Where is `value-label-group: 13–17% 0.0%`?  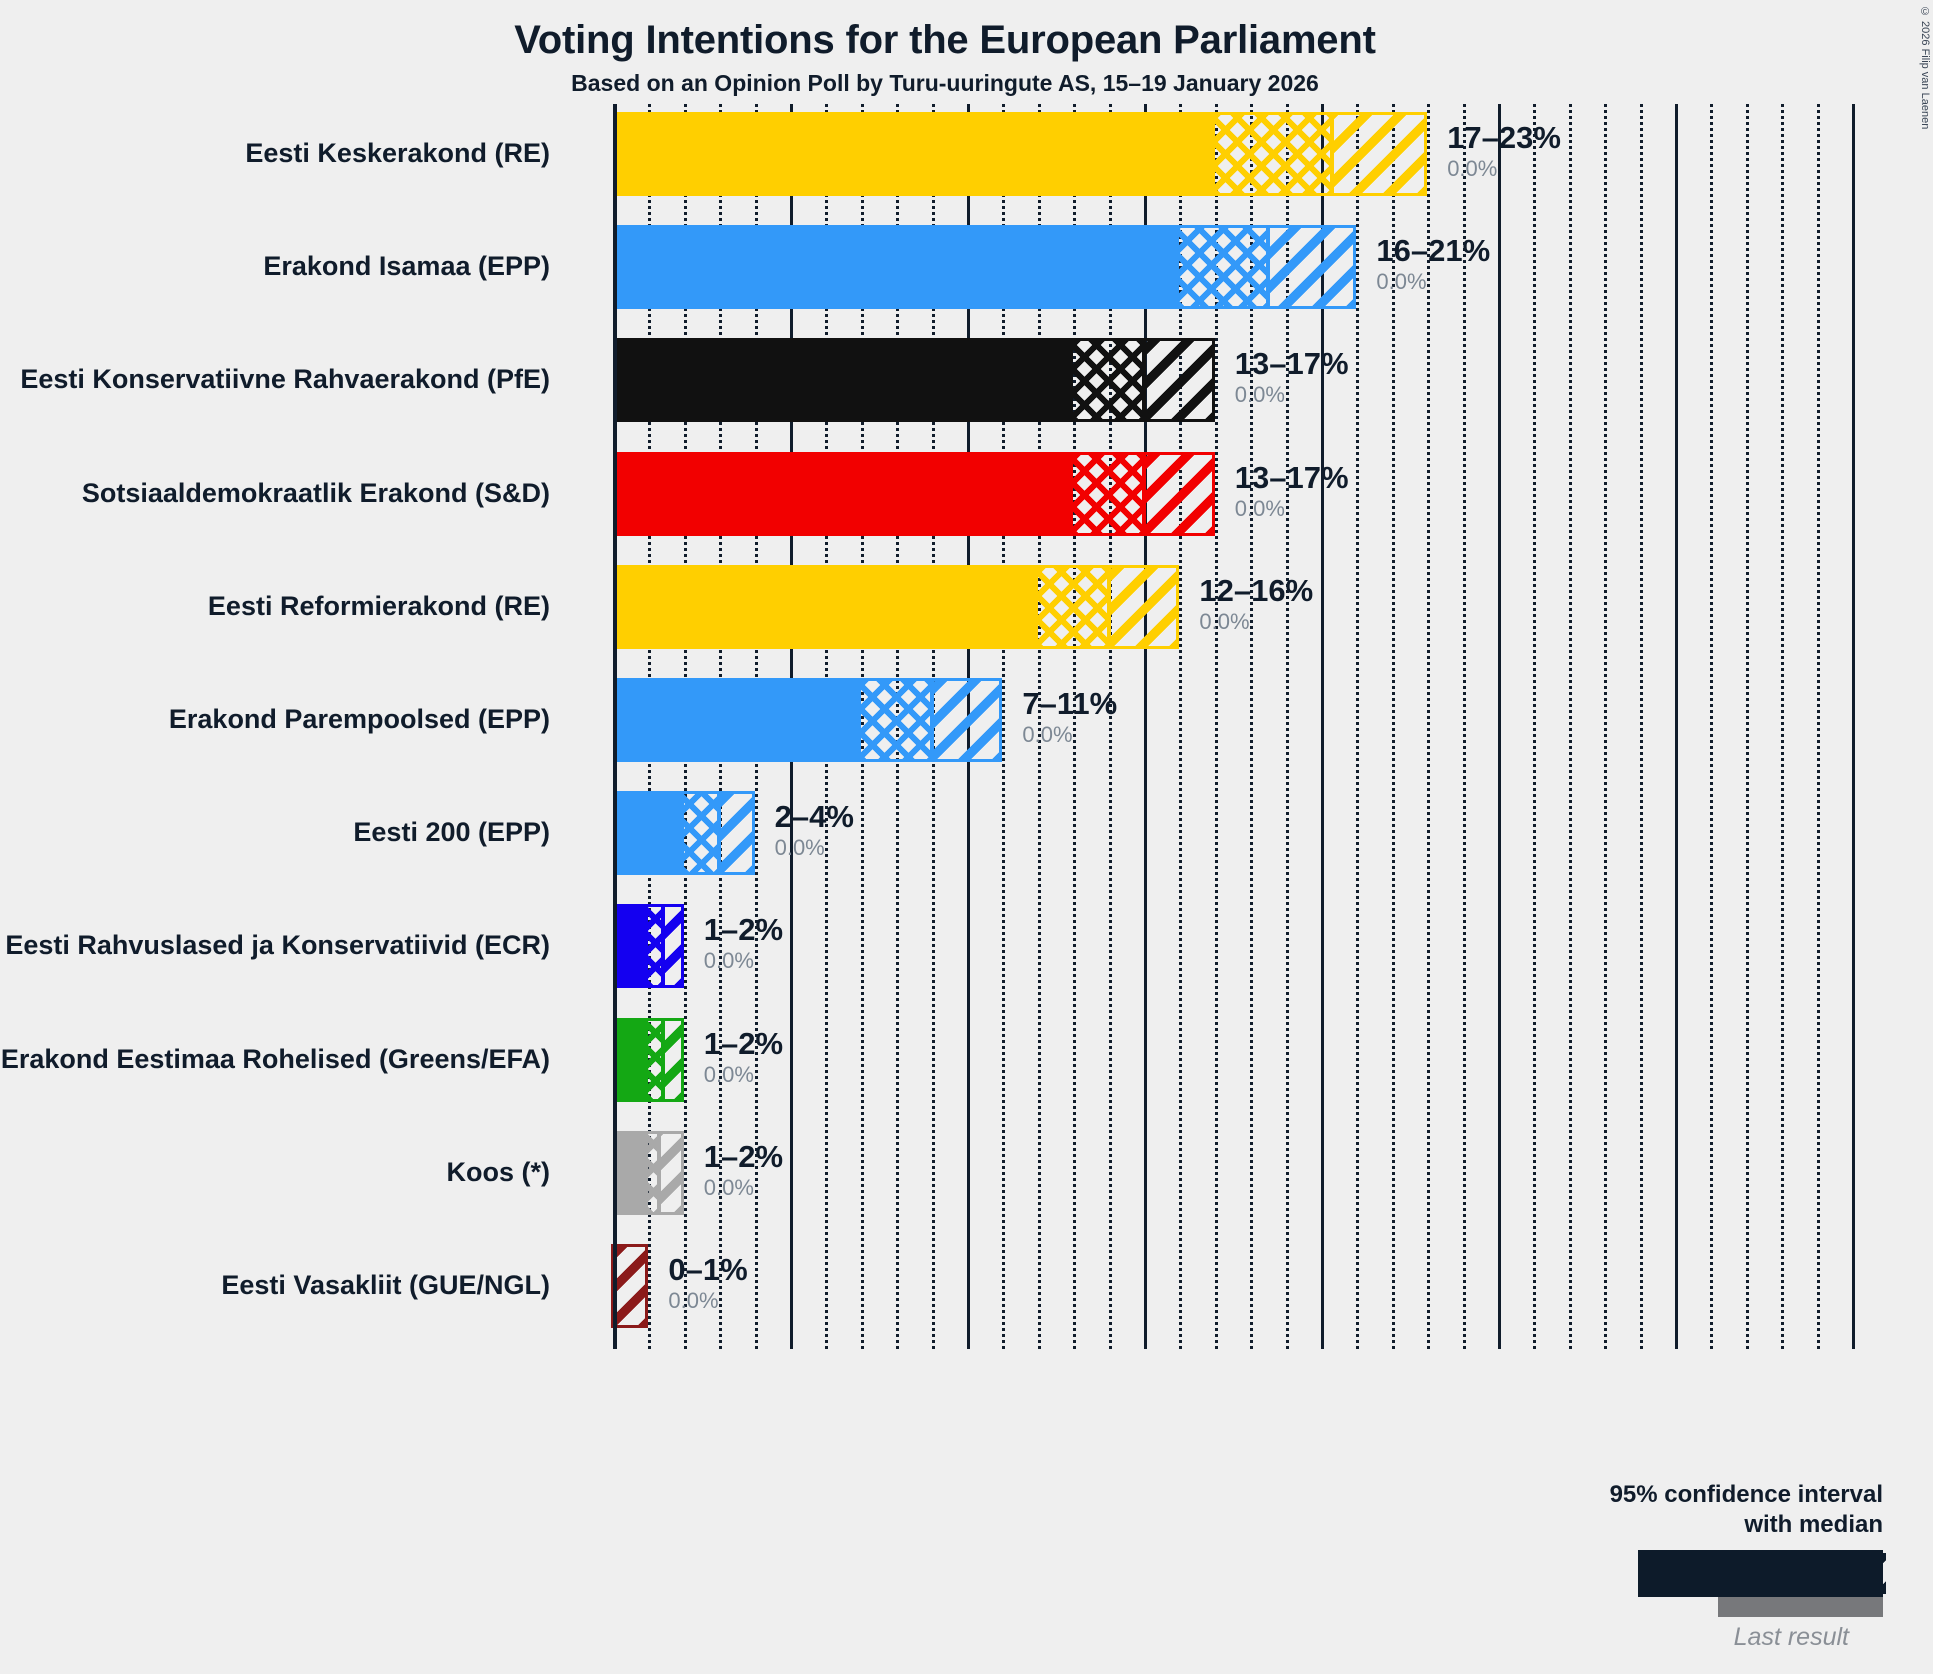
value-label-group: 13–17% 0.0% is located at coordinates (1292, 377).